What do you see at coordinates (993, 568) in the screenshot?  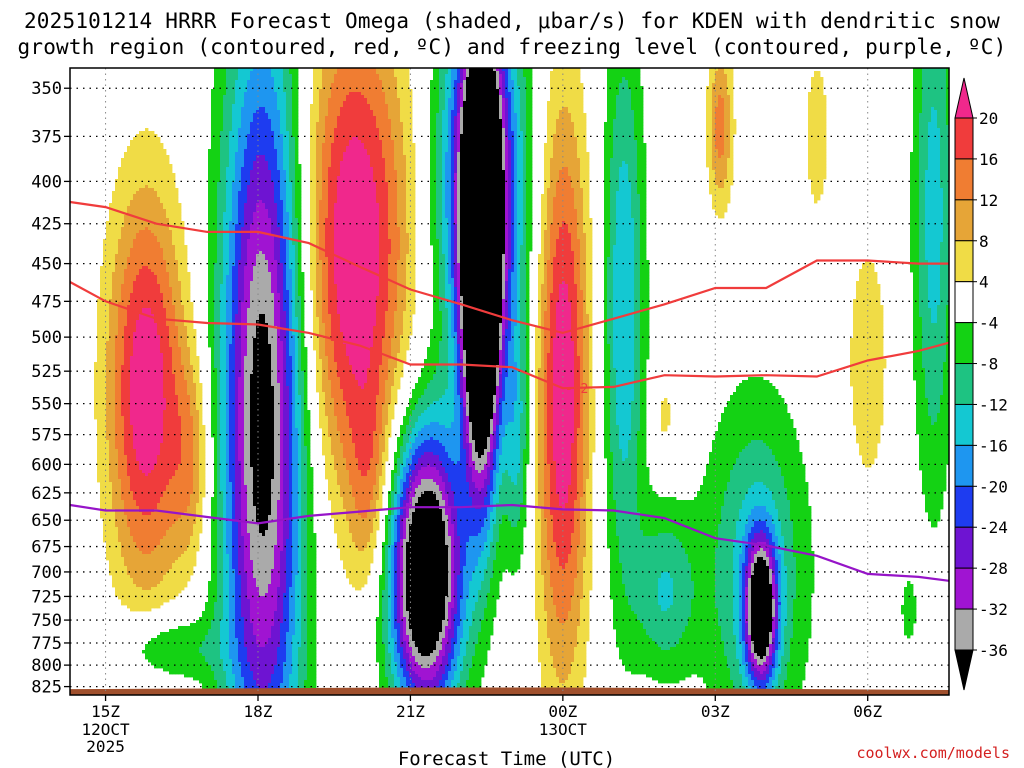 I see `colorbar-tick-label: -28` at bounding box center [993, 568].